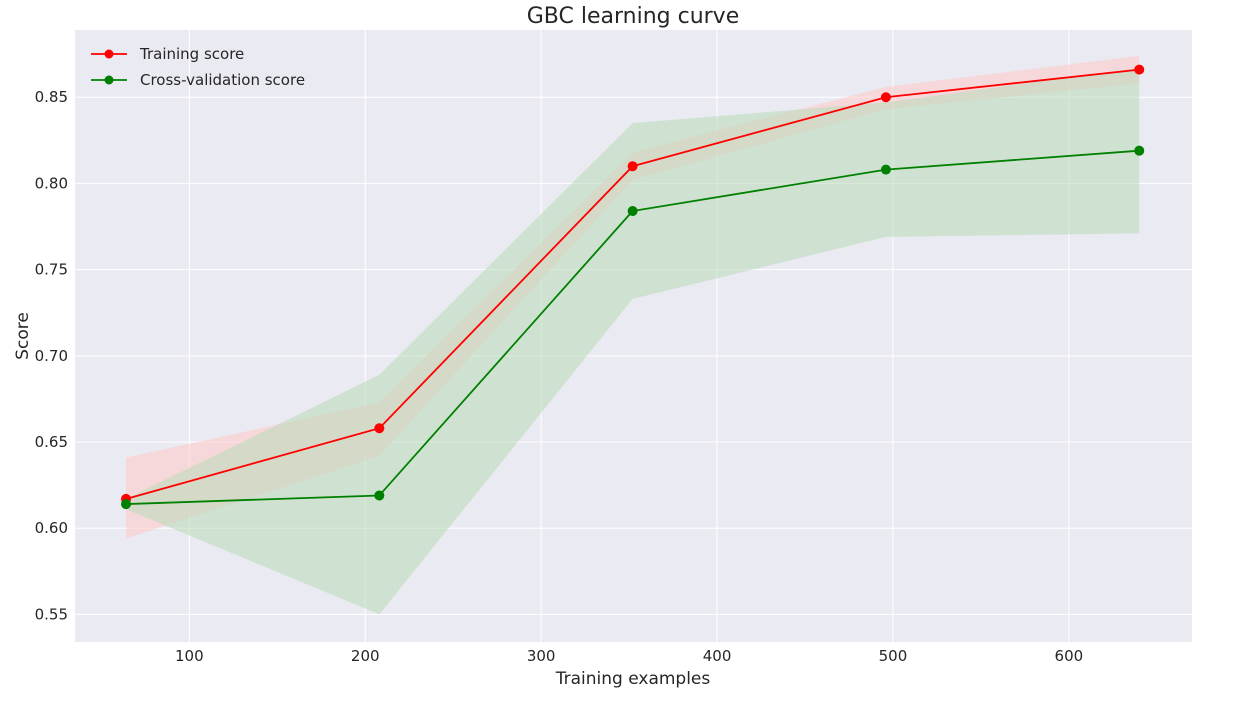 This screenshot has height=706, width=1239. What do you see at coordinates (717, 656) in the screenshot?
I see `x-tick-label: 400` at bounding box center [717, 656].